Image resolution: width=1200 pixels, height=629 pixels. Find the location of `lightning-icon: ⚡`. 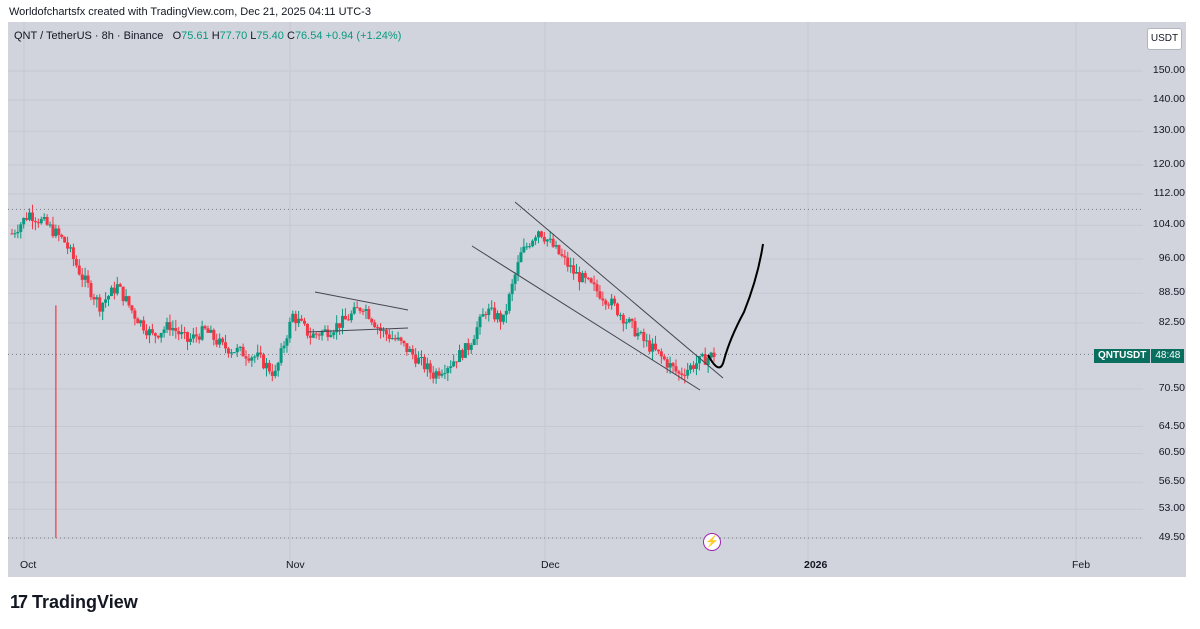

lightning-icon: ⚡ is located at coordinates (712, 542).